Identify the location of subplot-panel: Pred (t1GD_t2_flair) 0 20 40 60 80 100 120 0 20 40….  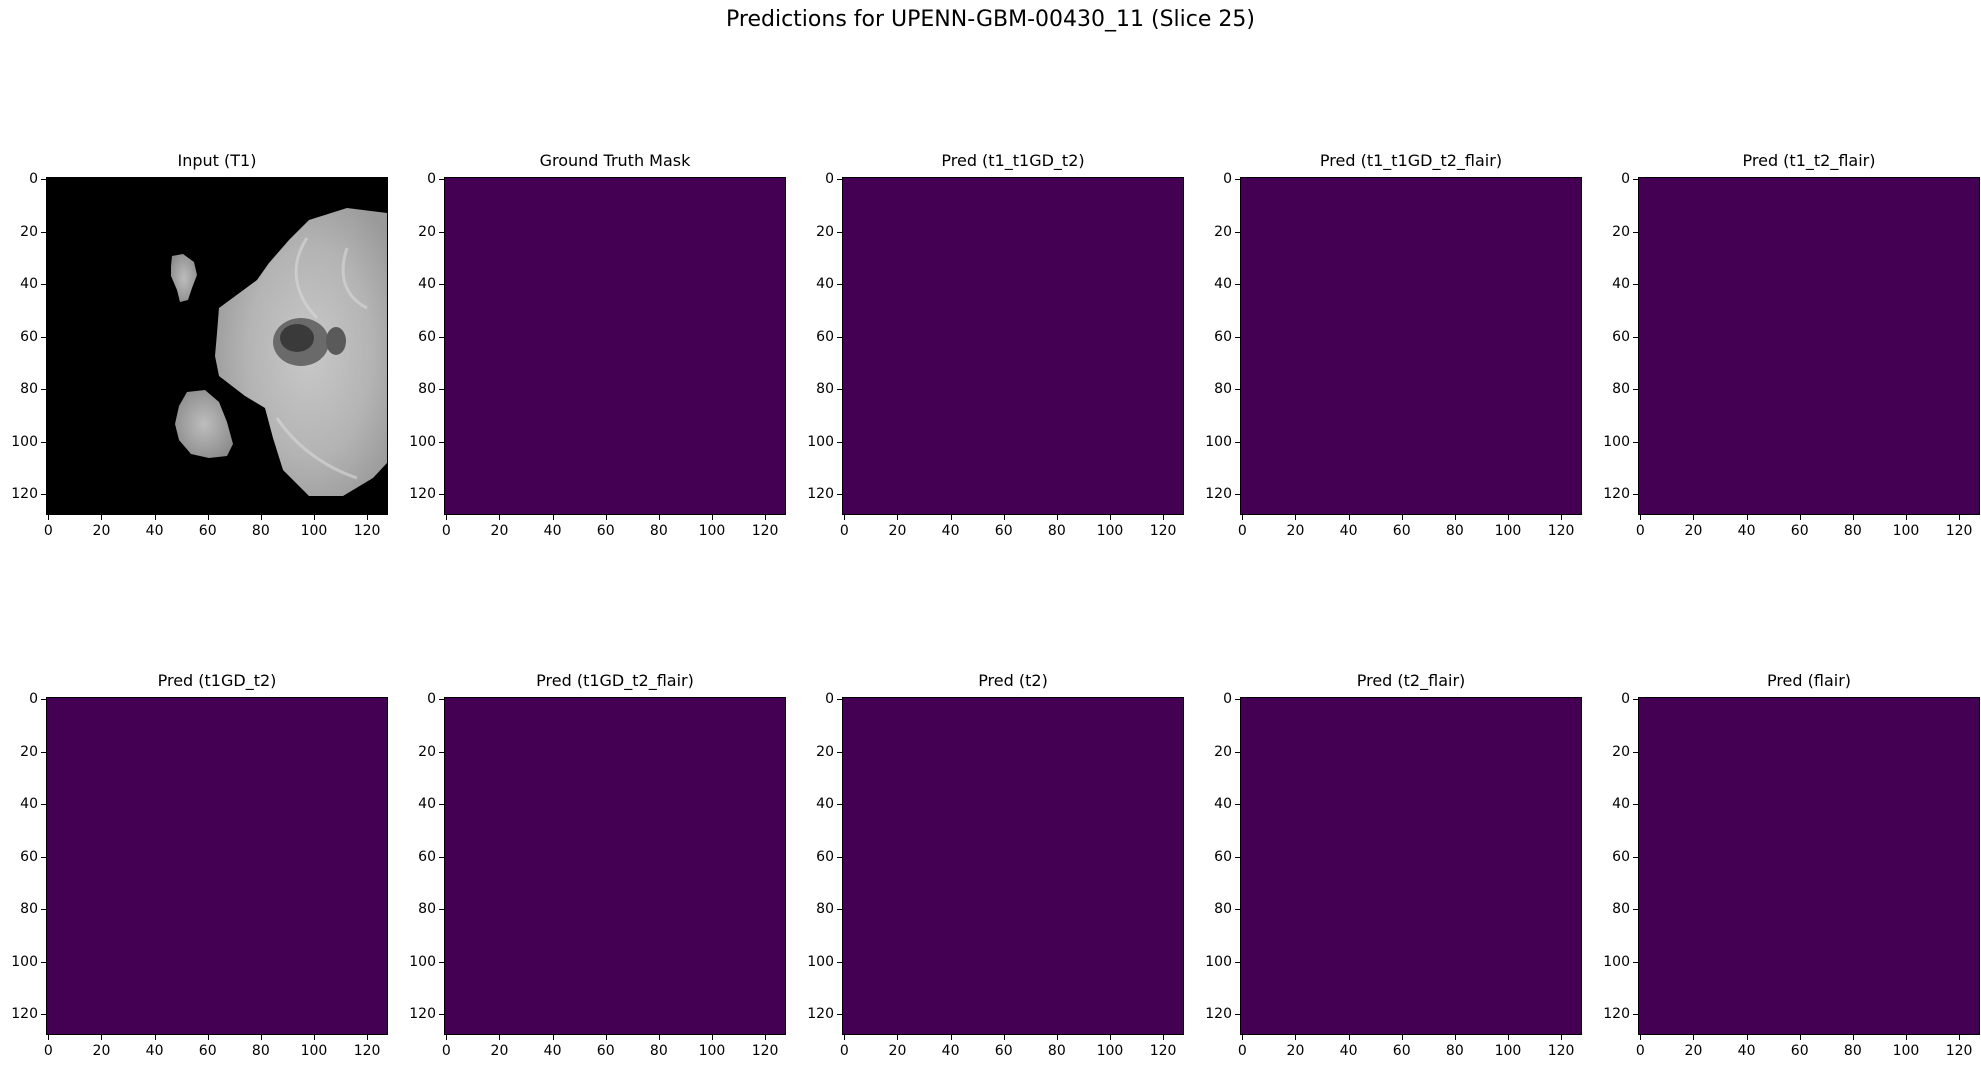
(597, 865).